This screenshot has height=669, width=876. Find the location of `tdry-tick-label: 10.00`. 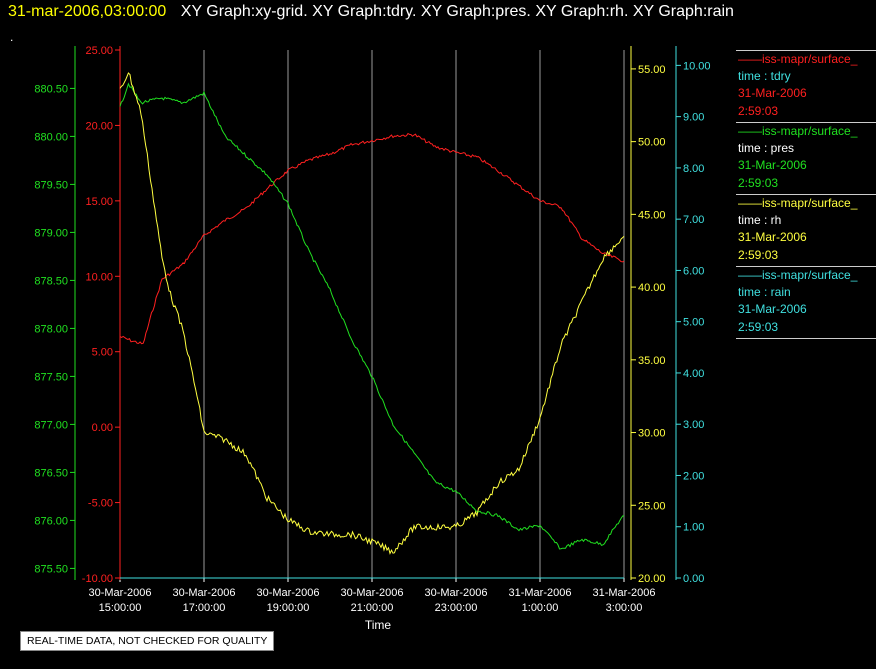

tdry-tick-label: 10.00 is located at coordinates (99, 277).